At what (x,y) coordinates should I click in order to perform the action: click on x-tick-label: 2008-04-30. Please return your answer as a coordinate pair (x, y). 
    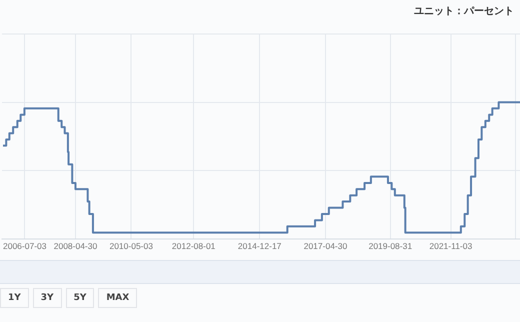
    Looking at the image, I should click on (76, 246).